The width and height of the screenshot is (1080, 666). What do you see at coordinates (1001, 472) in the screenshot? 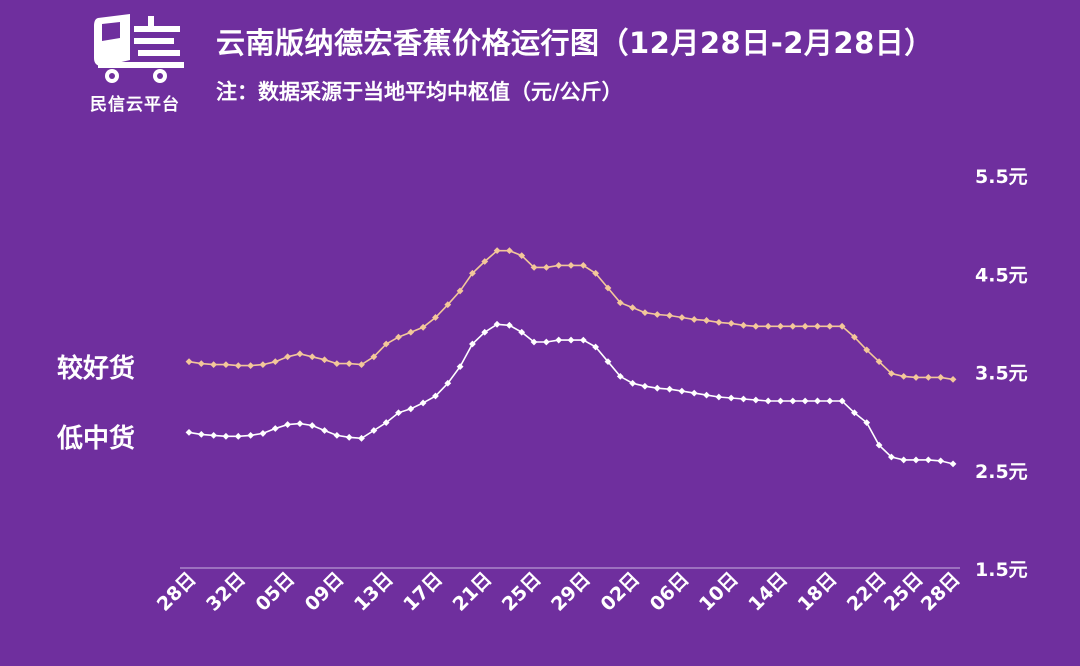
I see `y-tick-label: 2.5元` at bounding box center [1001, 472].